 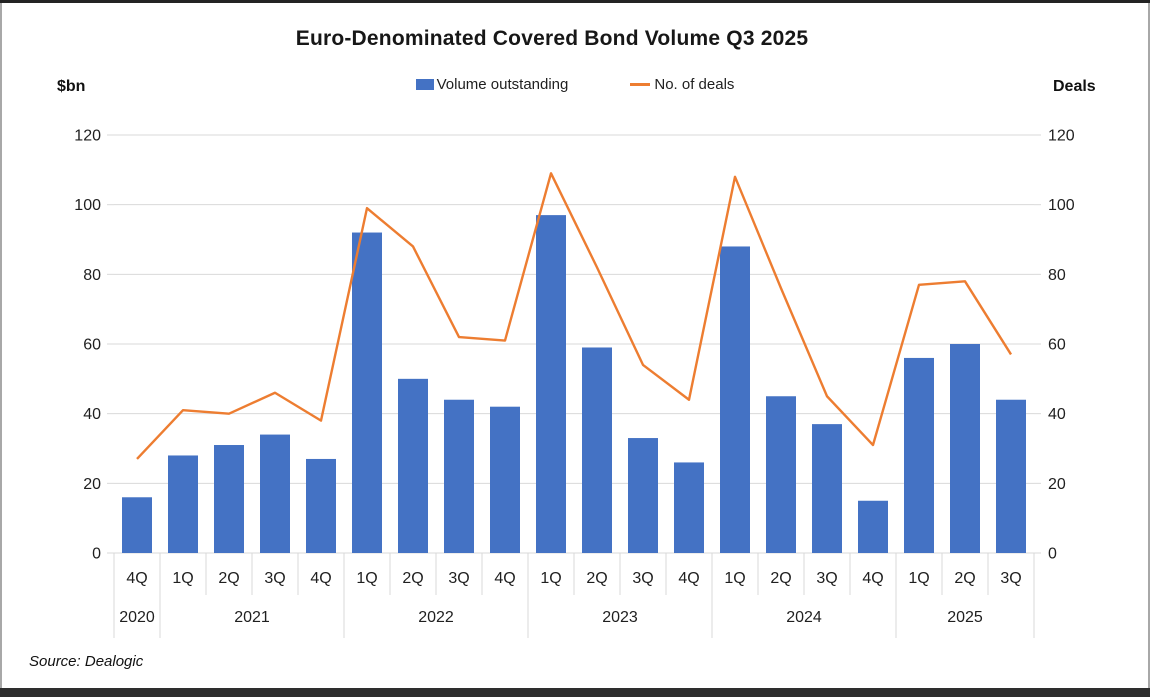 I want to click on right-axis-tick-label: 0, so click(x=1052, y=554).